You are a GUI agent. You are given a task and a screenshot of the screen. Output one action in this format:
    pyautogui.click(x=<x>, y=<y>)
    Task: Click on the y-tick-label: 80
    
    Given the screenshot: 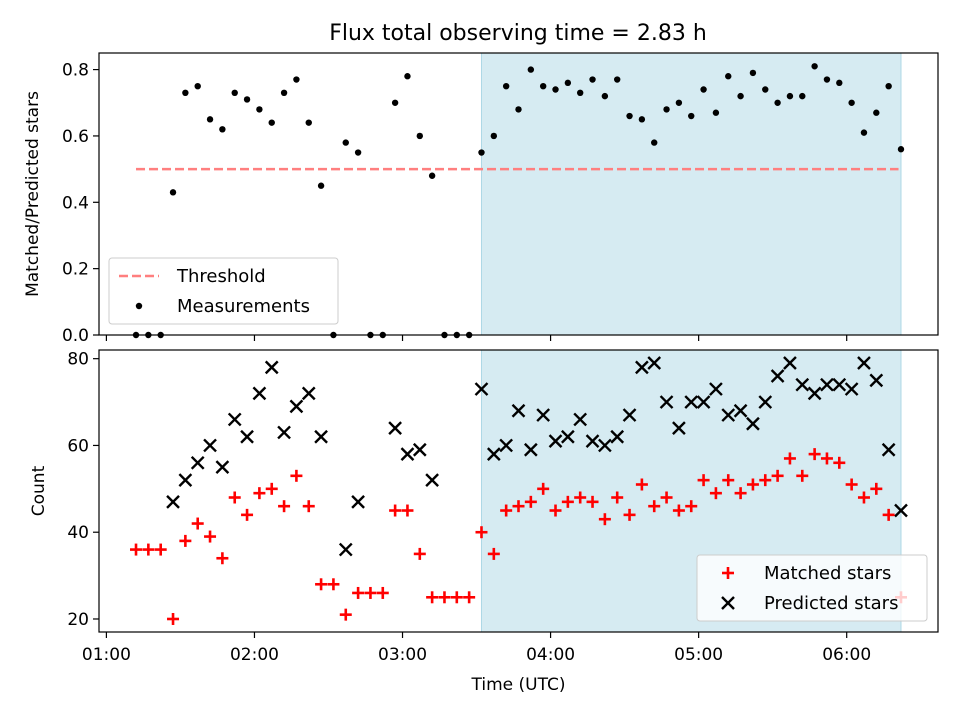 What is the action you would take?
    pyautogui.click(x=78, y=360)
    